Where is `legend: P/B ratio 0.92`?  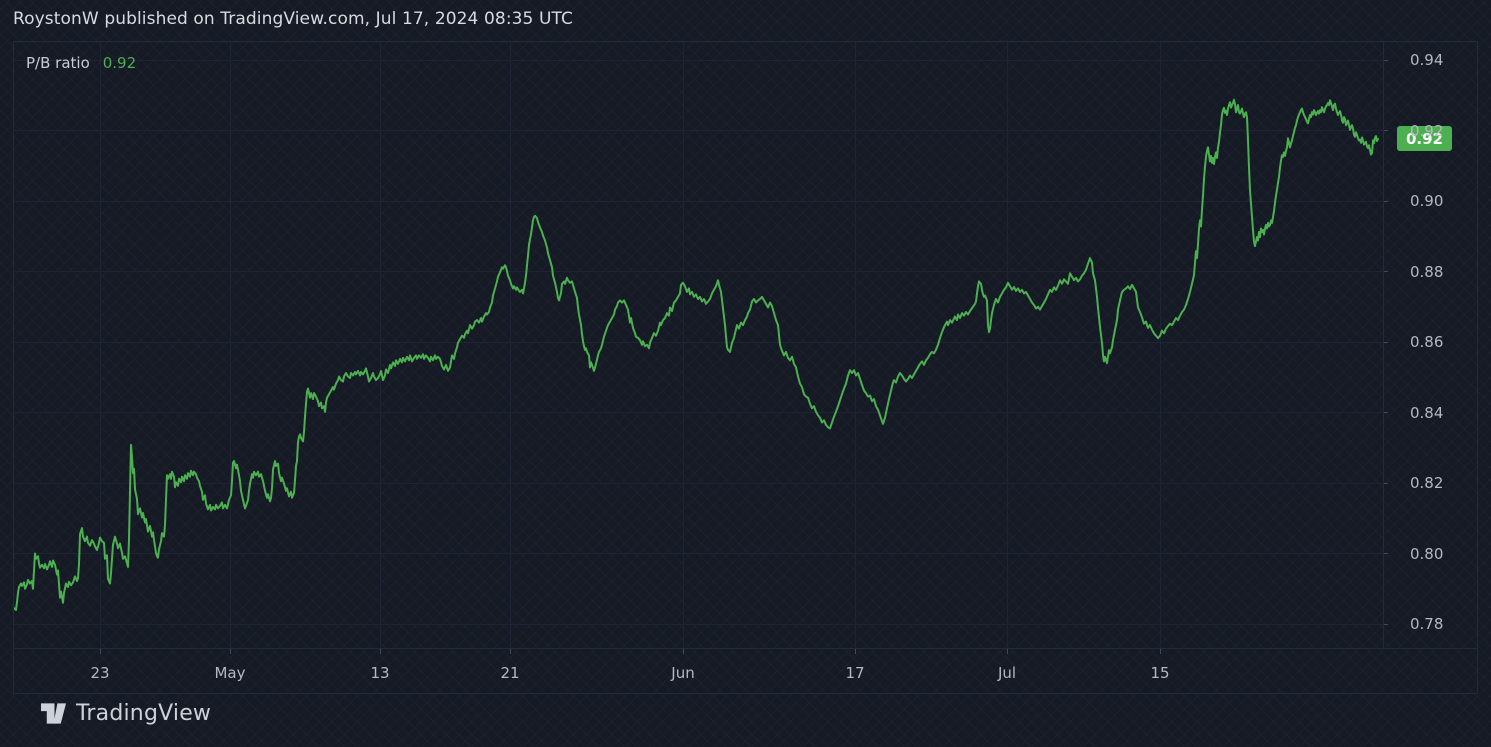
legend: P/B ratio 0.92 is located at coordinates (81, 63).